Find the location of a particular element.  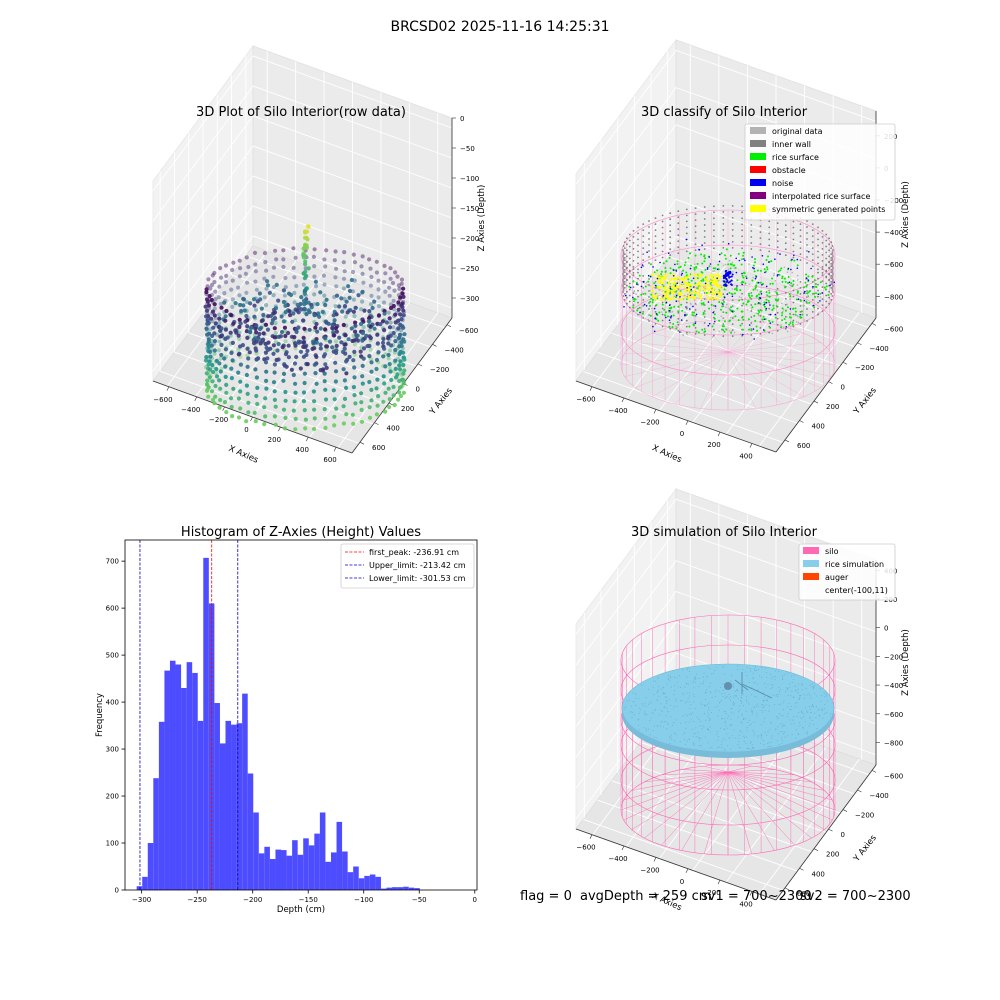

z-tick-label: −200 is located at coordinates (469, 239).